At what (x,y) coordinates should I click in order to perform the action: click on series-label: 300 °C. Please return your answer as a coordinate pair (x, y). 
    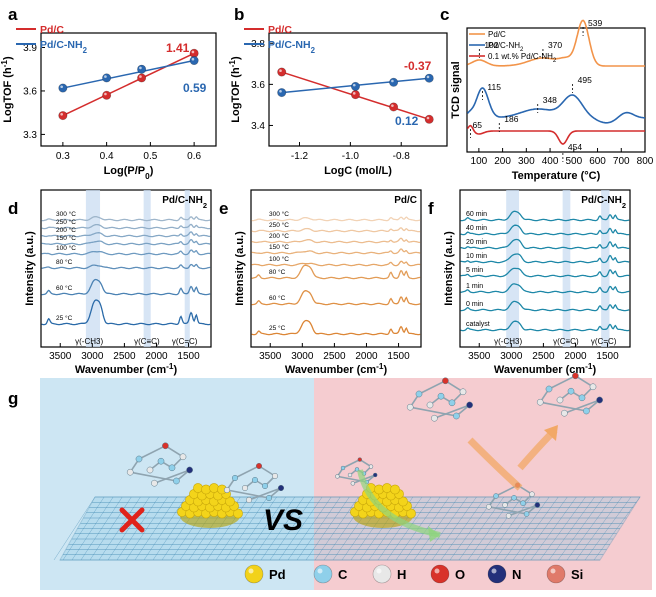
    Looking at the image, I should click on (279, 214).